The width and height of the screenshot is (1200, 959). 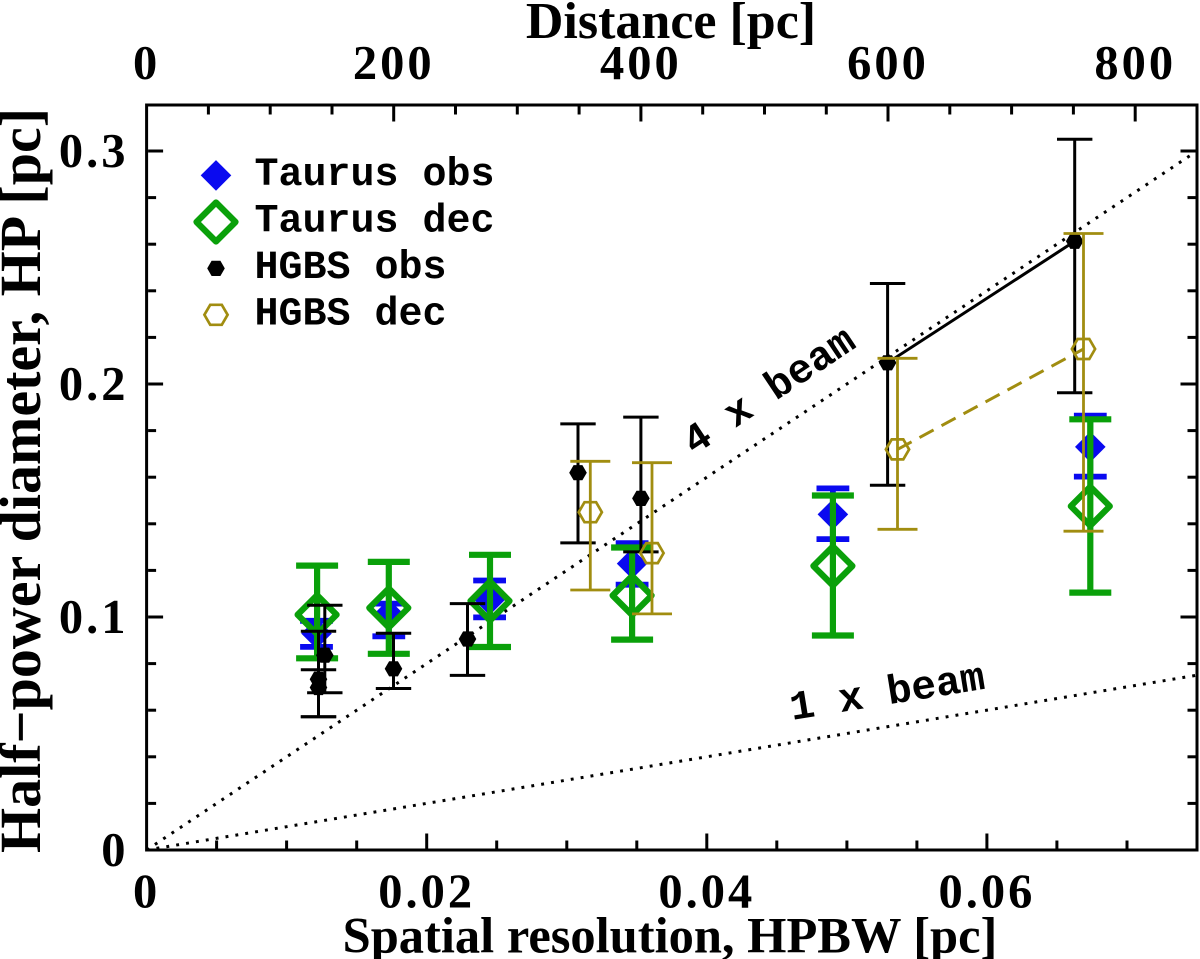 I want to click on svg-text: 800, so click(x=1135, y=63).